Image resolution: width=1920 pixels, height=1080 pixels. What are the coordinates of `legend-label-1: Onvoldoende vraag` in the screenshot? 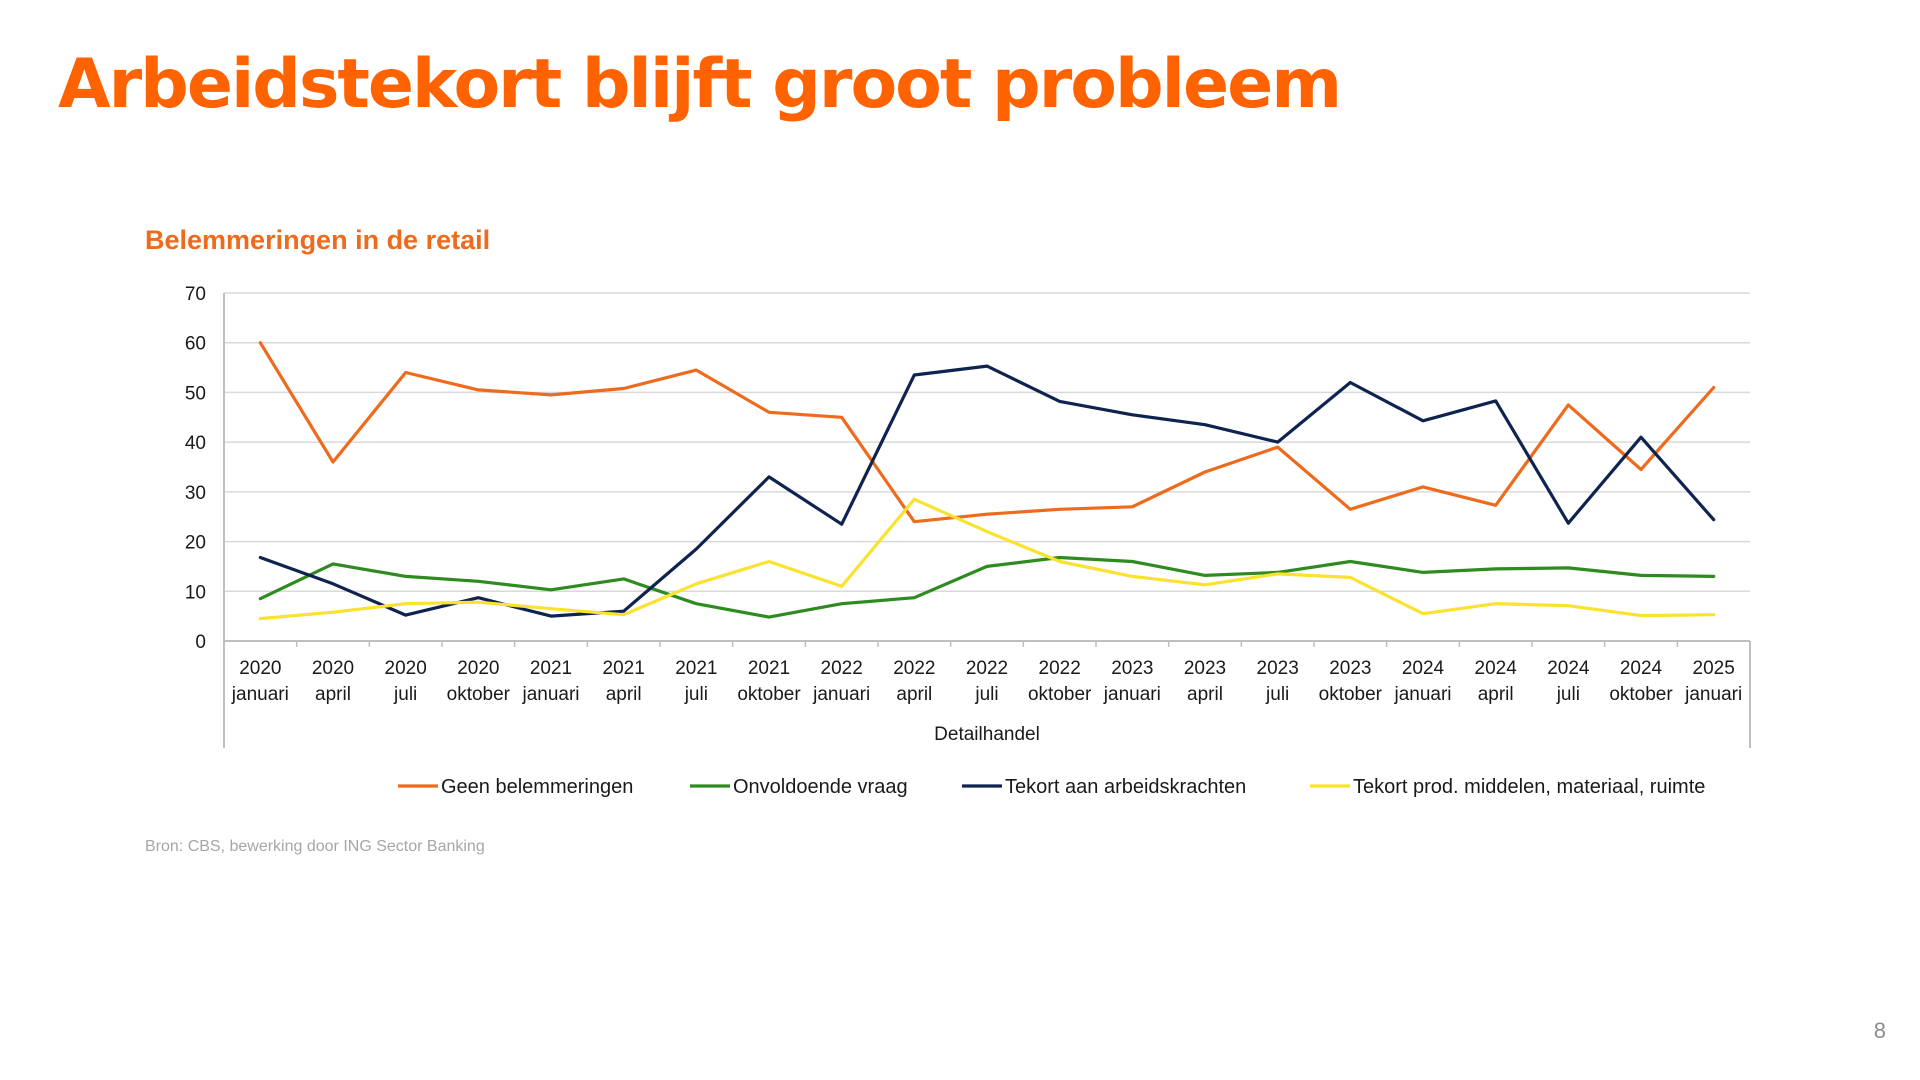 It's located at (820, 787).